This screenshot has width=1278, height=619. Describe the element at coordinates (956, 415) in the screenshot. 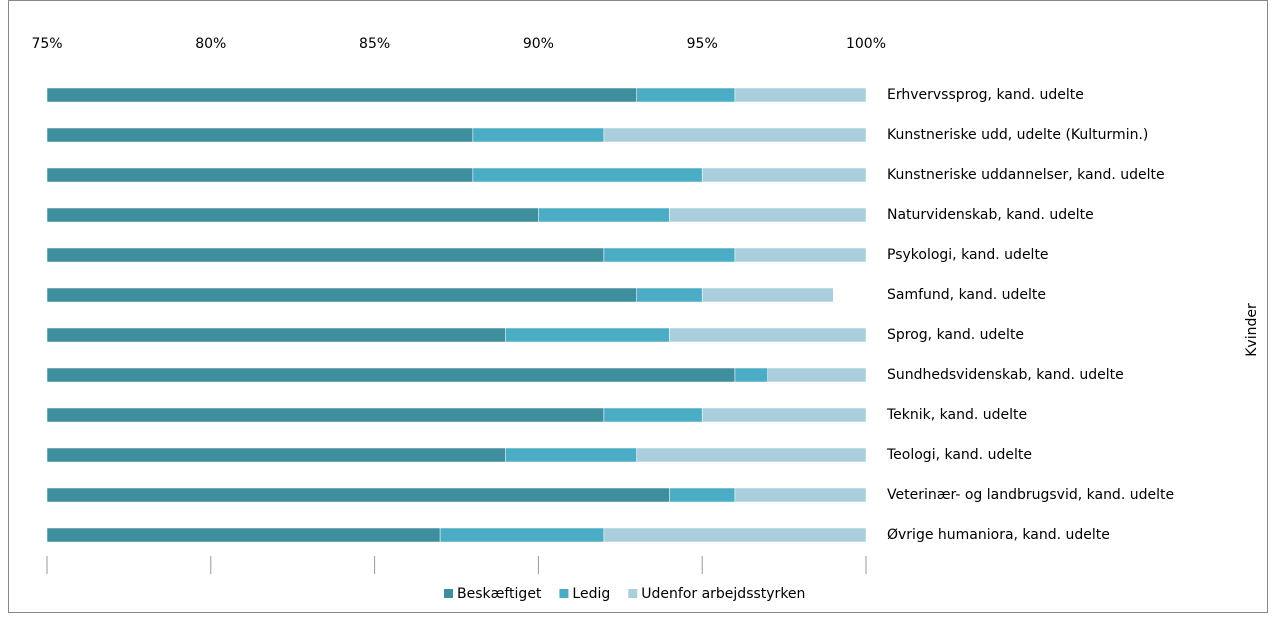

I see `category-label: Teknik, kand. udelte` at that location.